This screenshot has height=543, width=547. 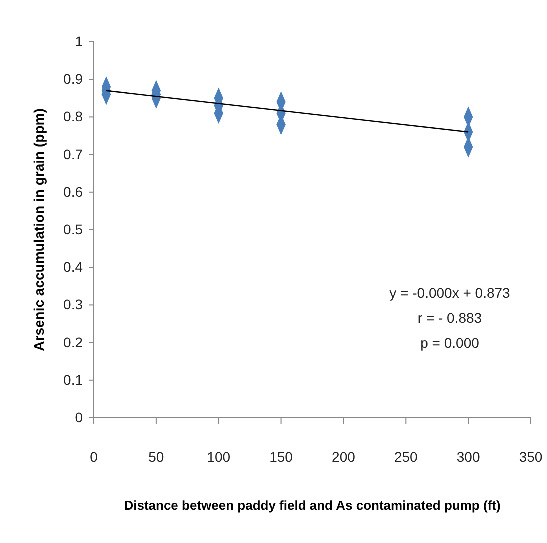 What do you see at coordinates (74, 116) in the screenshot?
I see `y-tick-label: 0.8` at bounding box center [74, 116].